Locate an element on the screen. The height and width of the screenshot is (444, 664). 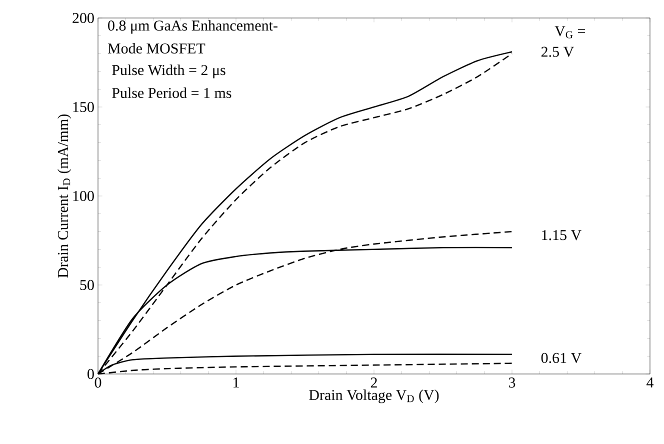
y-tick-label: 50 is located at coordinates (87, 285).